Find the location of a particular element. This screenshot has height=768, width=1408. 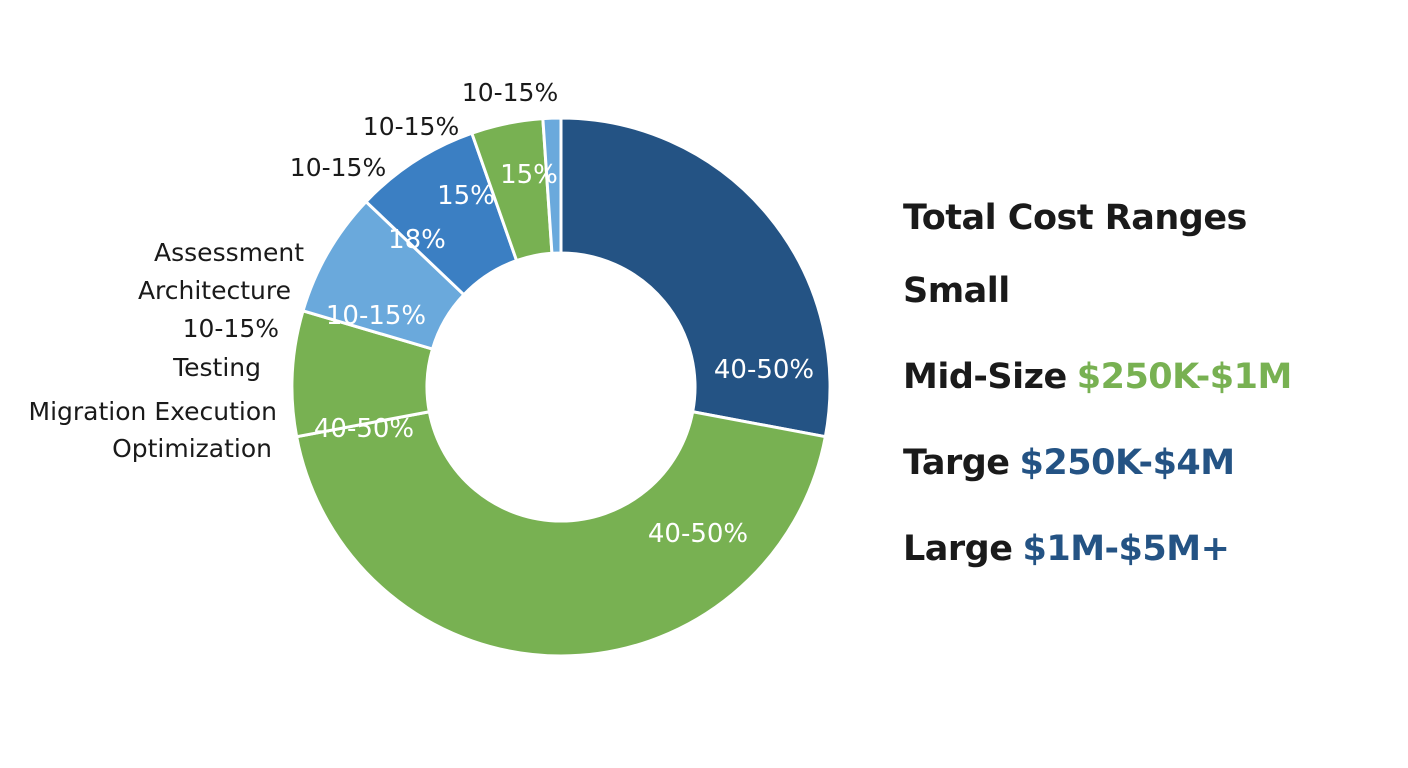

slice-label-navy: 40-50% is located at coordinates (764, 370).